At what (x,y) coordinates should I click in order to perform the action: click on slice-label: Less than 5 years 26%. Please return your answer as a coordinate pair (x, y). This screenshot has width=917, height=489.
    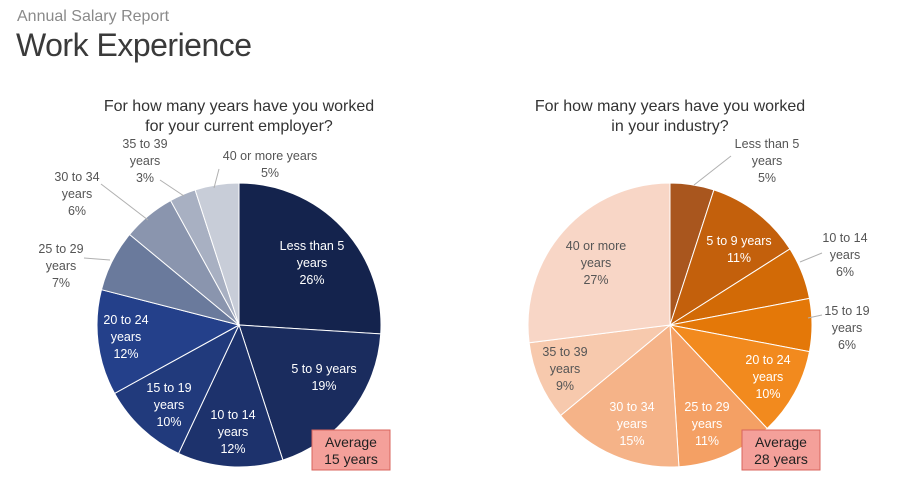
    Looking at the image, I should click on (312, 263).